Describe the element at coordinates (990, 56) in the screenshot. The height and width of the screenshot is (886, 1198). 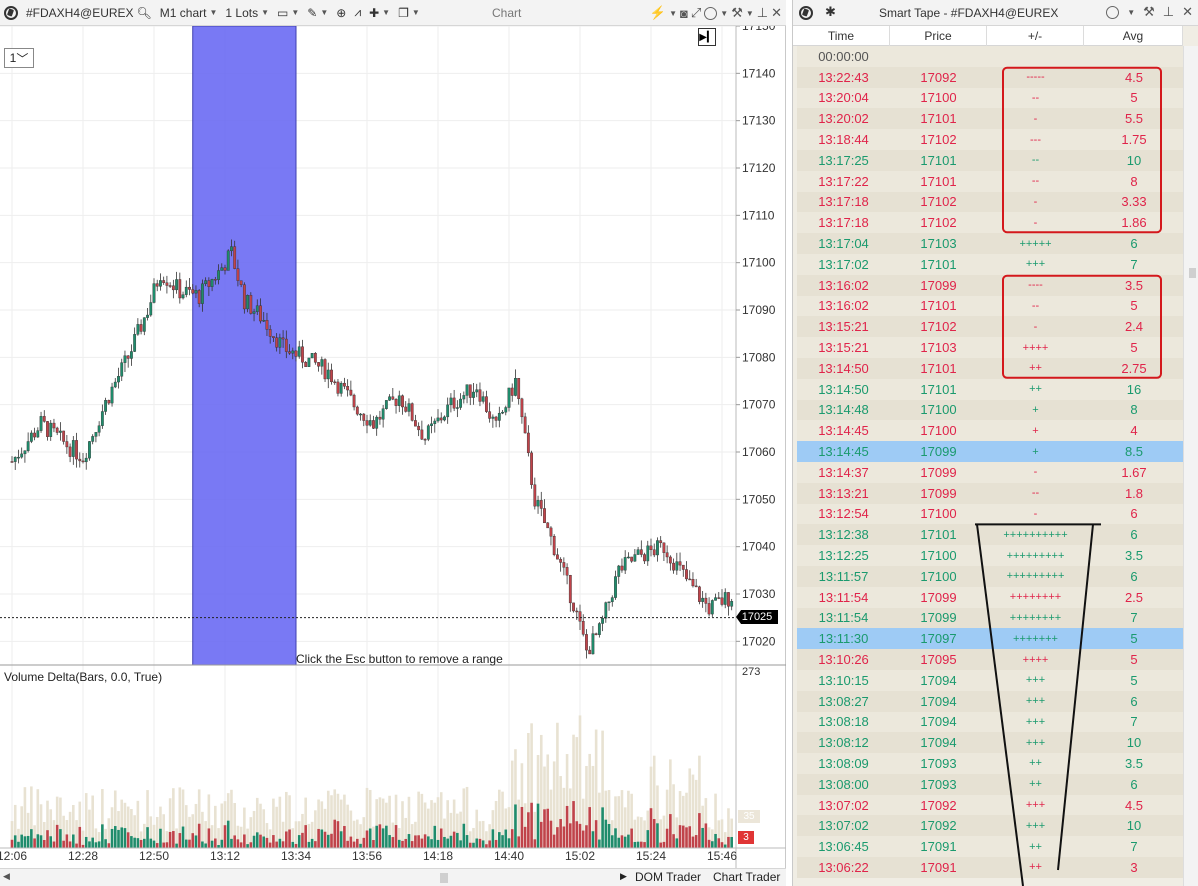
I see `table-row: 00:00:00` at that location.